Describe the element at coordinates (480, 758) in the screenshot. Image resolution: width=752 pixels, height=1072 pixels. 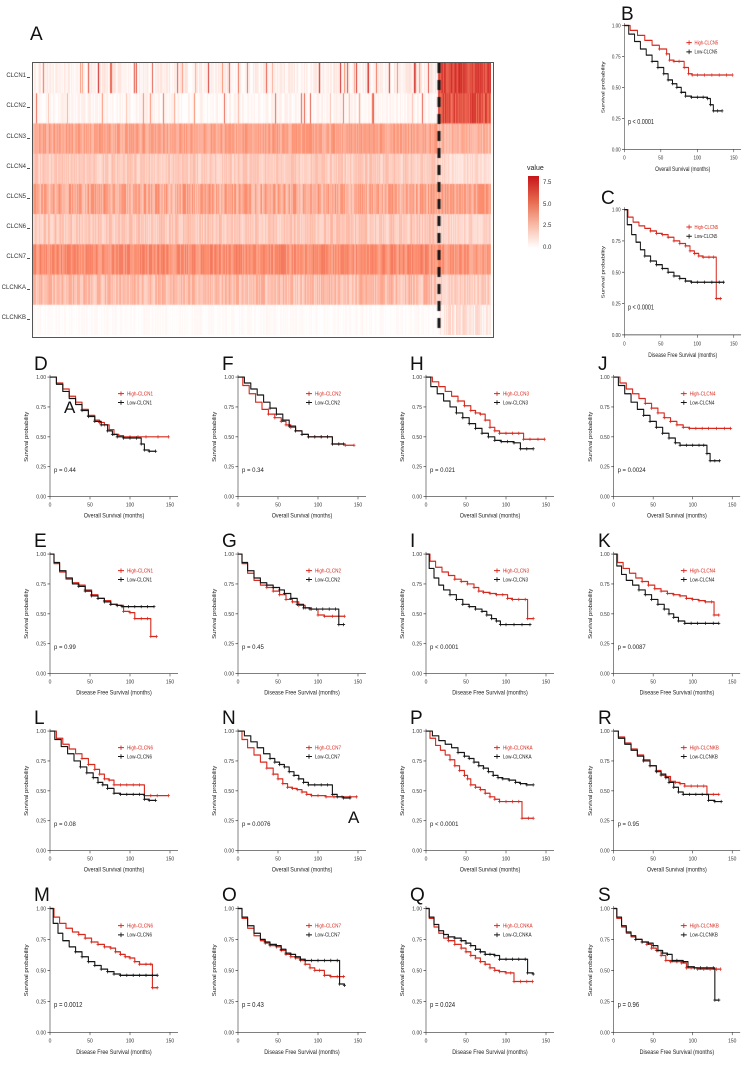
I see `km-curve-Low-CLCNKA` at that location.